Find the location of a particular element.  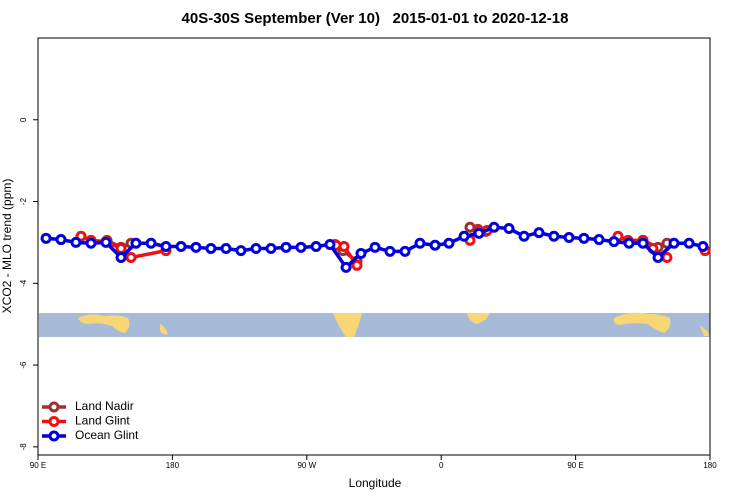

x-axis-label: Longitude is located at coordinates (375, 483).